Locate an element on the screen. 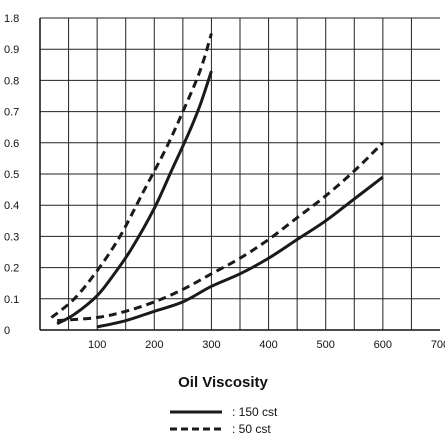 This screenshot has width=445, height=443. x-tick-label: 600 is located at coordinates (383, 345).